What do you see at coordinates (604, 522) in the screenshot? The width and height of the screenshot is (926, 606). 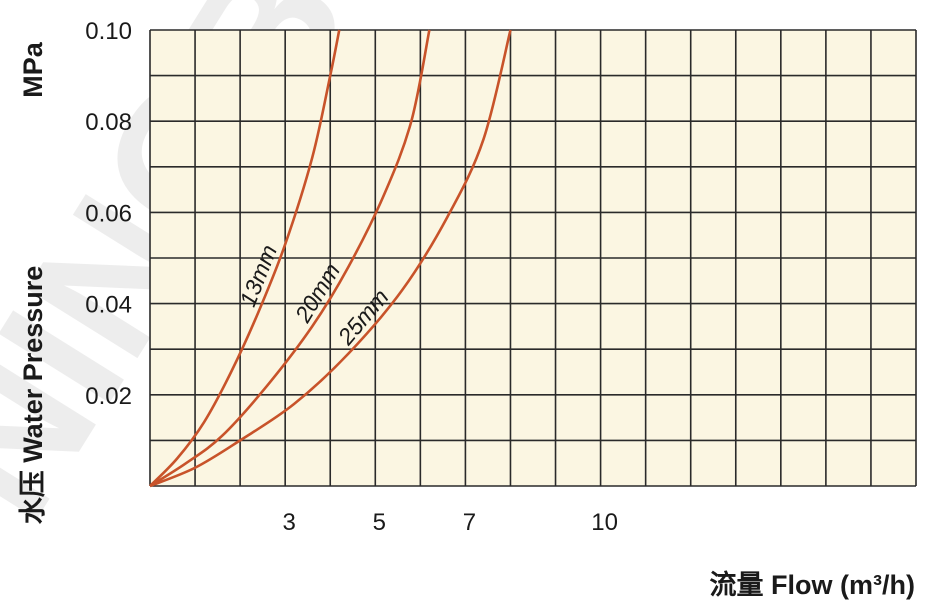 I see `x-tick-label: 10` at bounding box center [604, 522].